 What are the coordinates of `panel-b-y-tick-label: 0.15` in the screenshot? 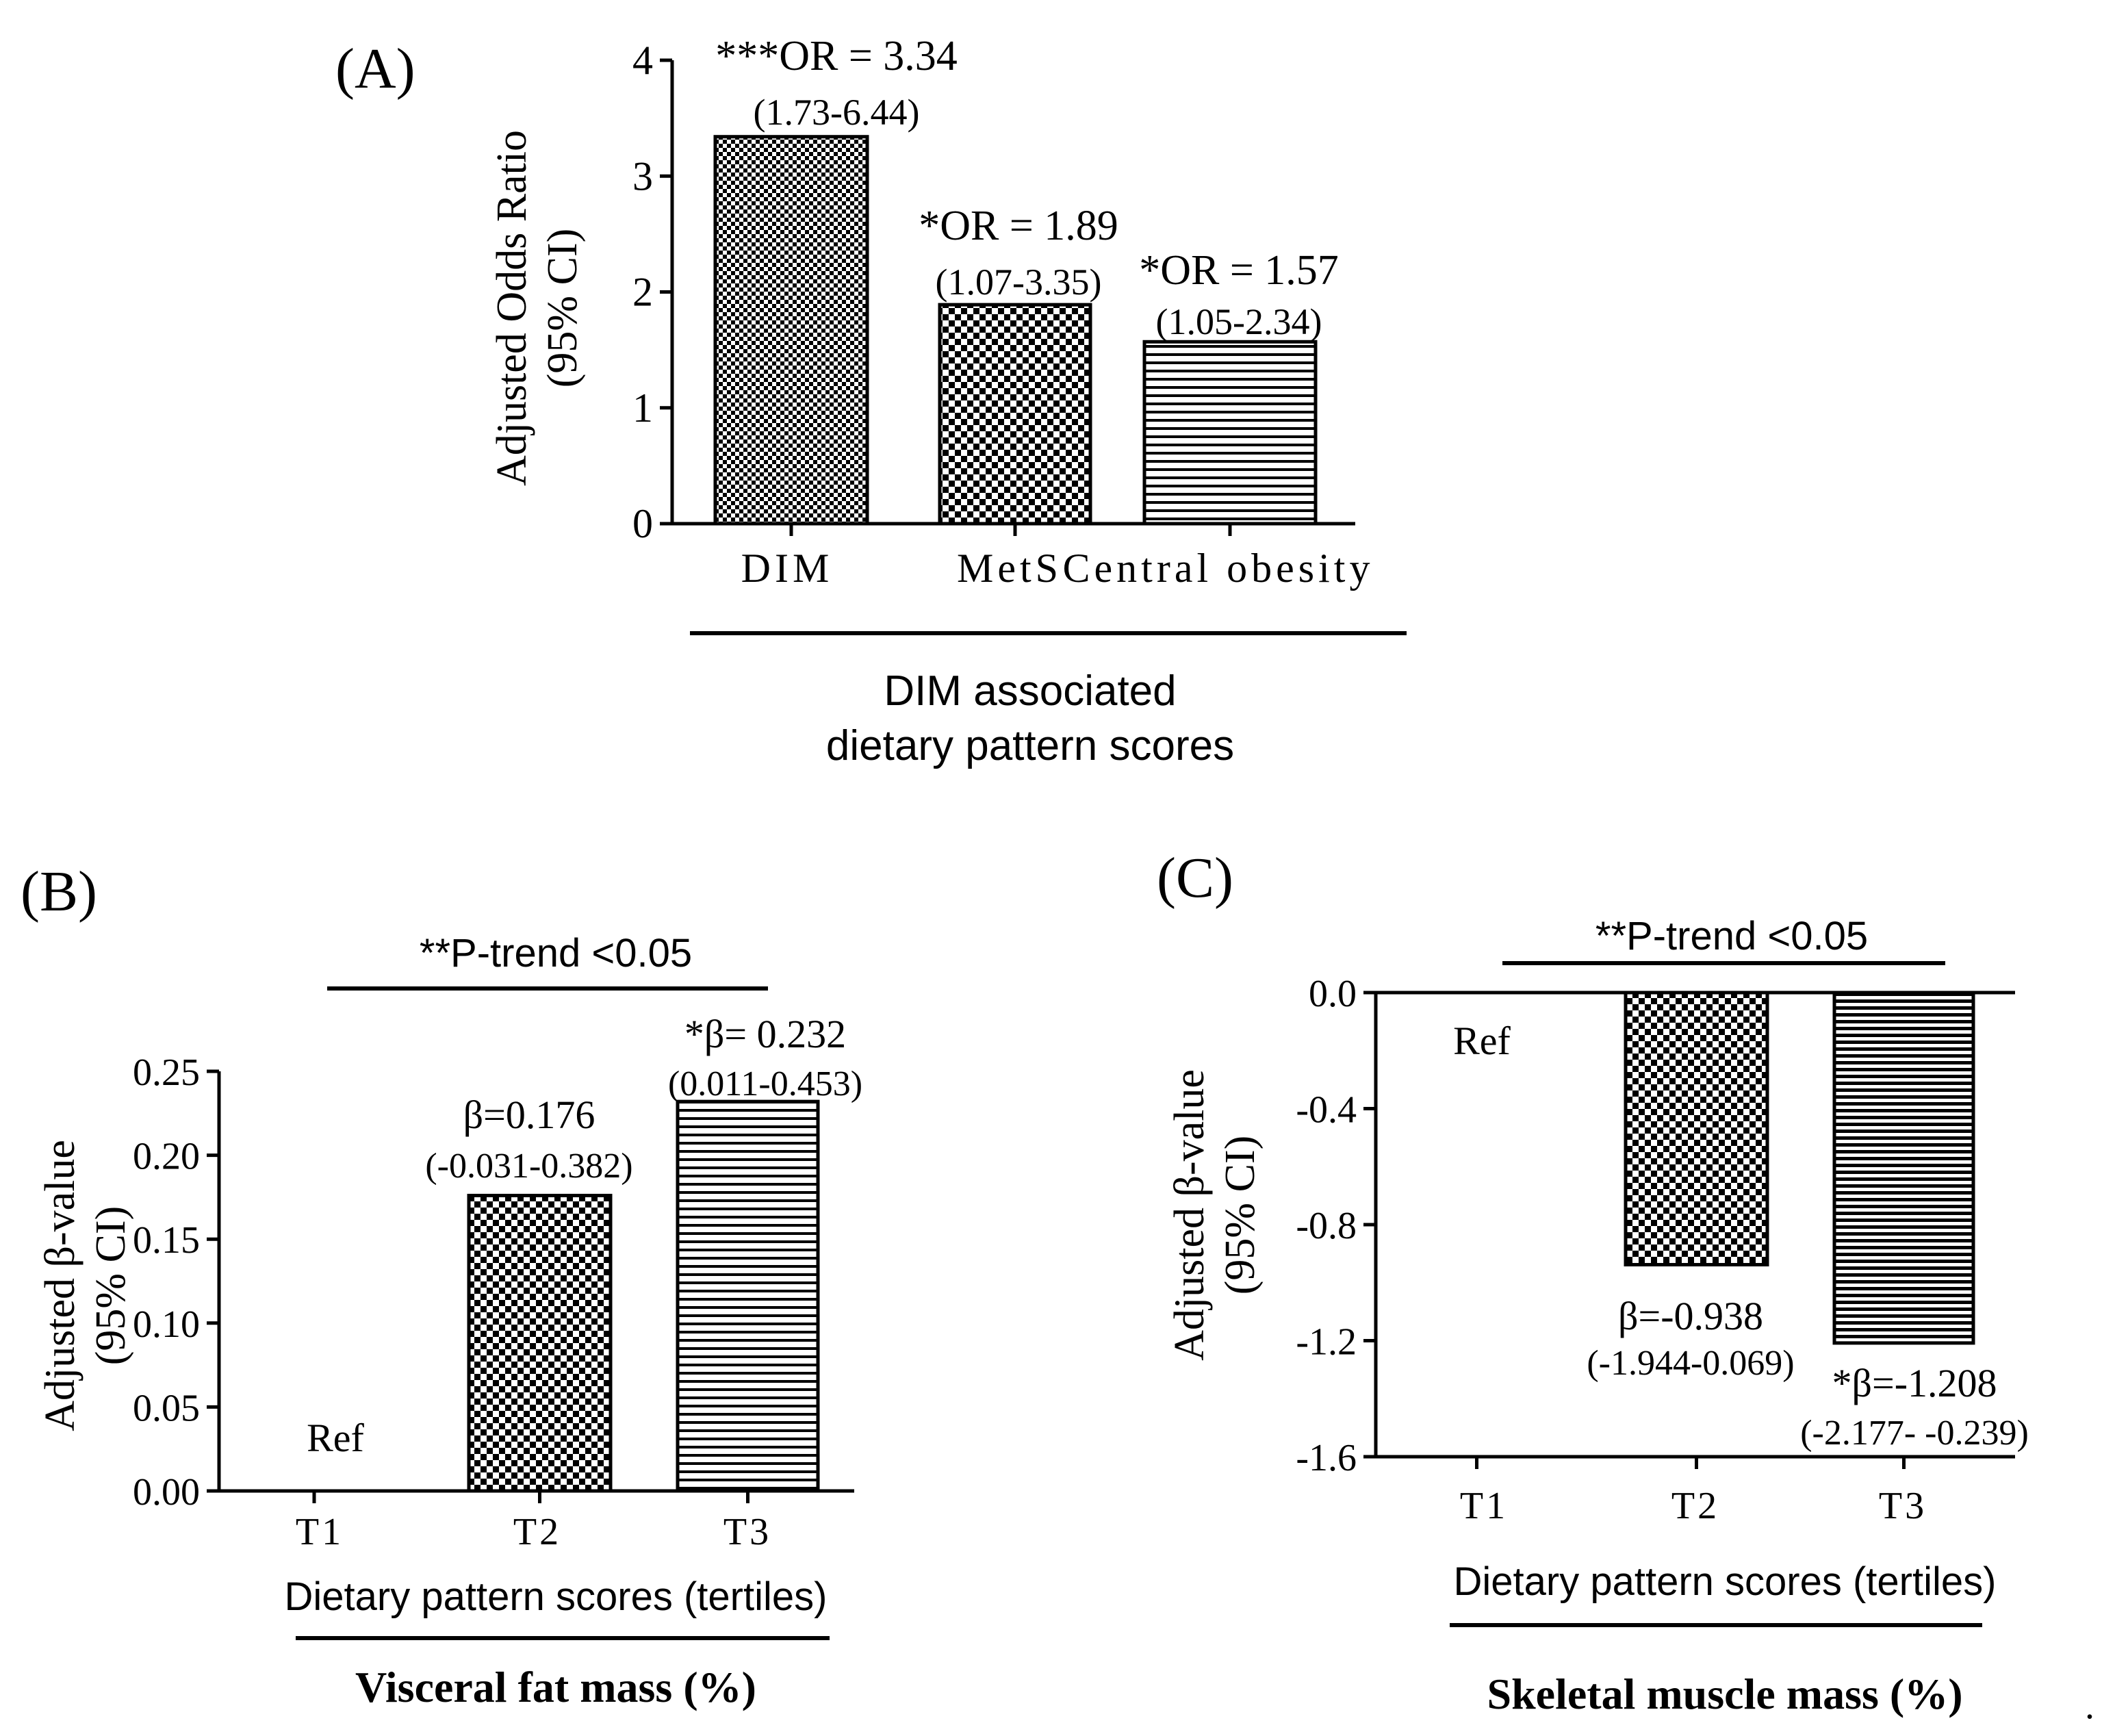 It's located at (166, 1240).